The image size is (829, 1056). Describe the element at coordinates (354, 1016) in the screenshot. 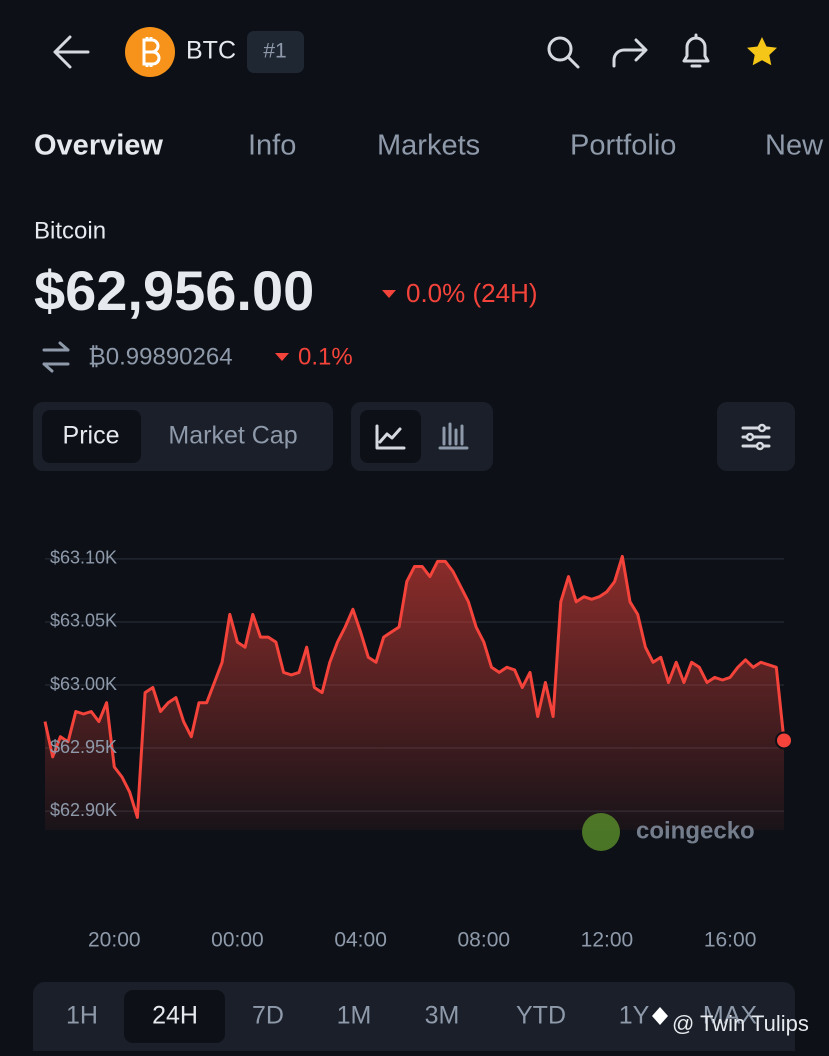

I see `range-button: 1M` at that location.